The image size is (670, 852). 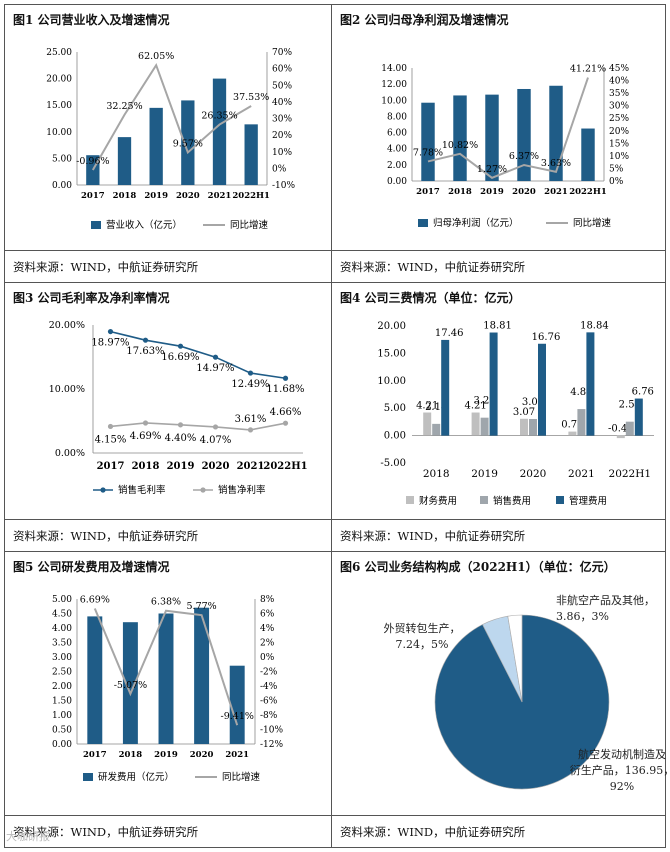 I want to click on data-label: 3.07, so click(x=524, y=412).